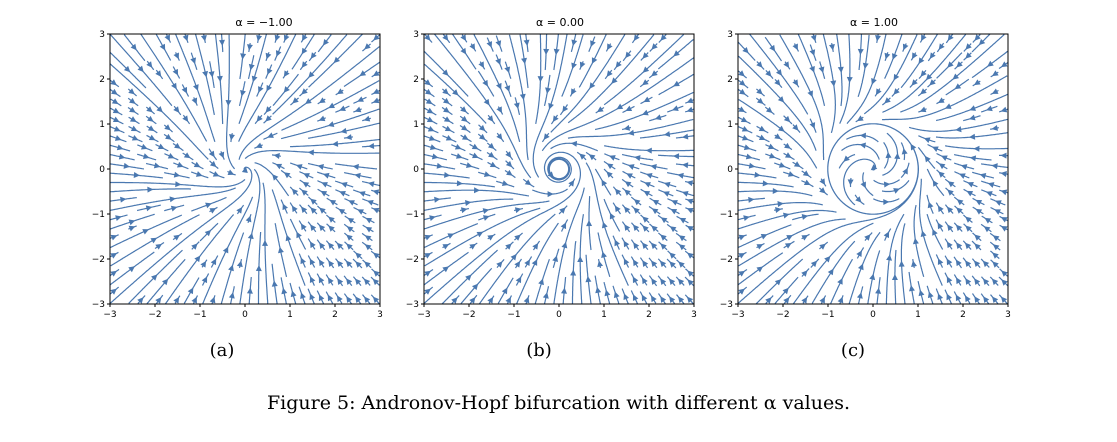  What do you see at coordinates (694, 315) in the screenshot?
I see `x-tick-label: 3` at bounding box center [694, 315].